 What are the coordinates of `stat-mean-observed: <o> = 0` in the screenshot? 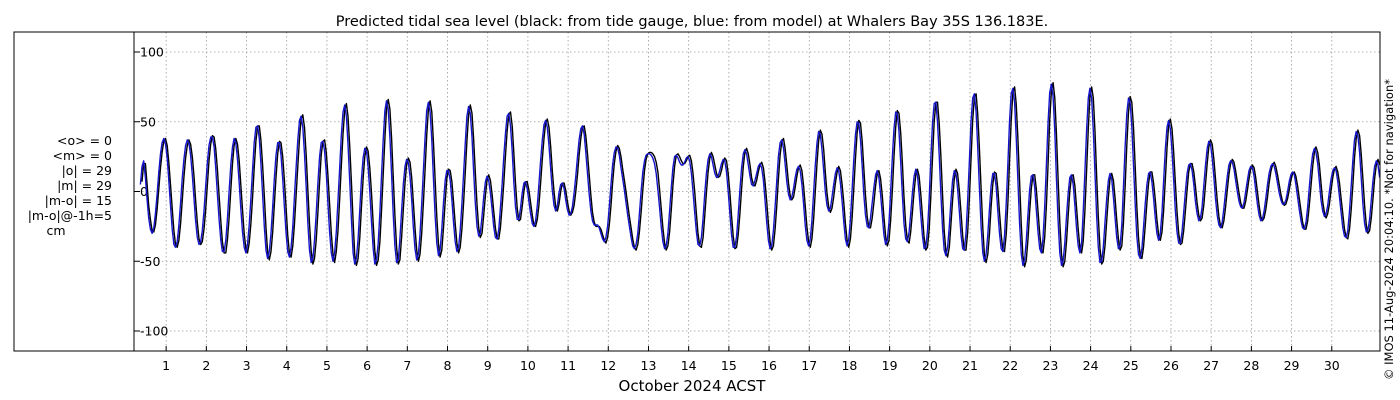 It's located at (84, 140).